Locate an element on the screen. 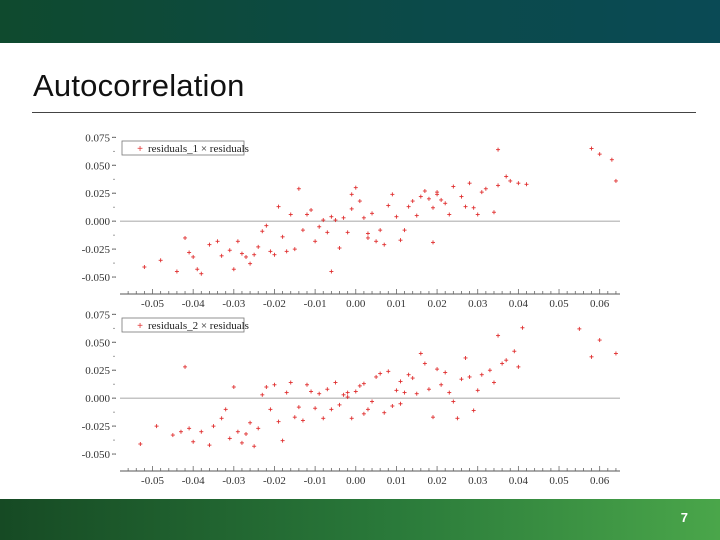 The height and width of the screenshot is (540, 720). y-tick-label: 0.000 is located at coordinates (97, 399).